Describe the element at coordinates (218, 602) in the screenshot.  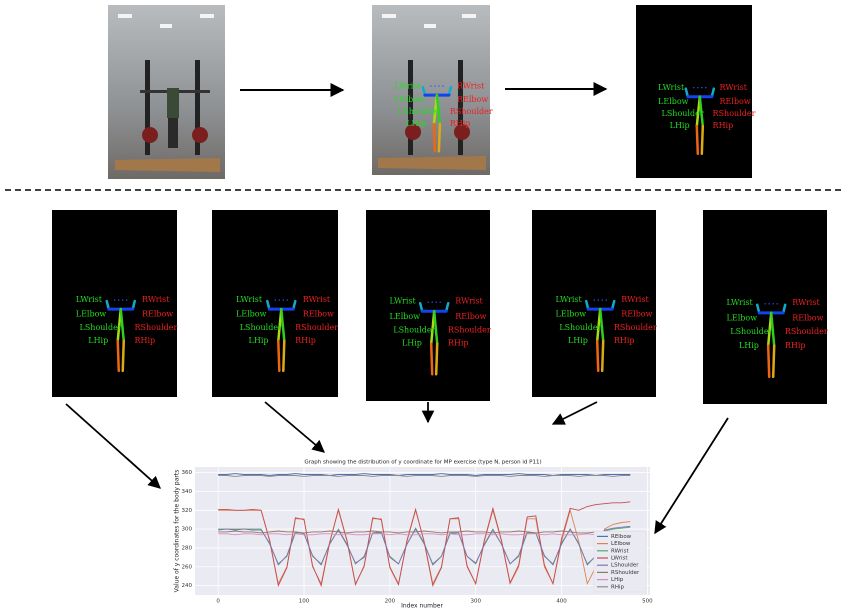
I see `x-tick-label: 0` at that location.